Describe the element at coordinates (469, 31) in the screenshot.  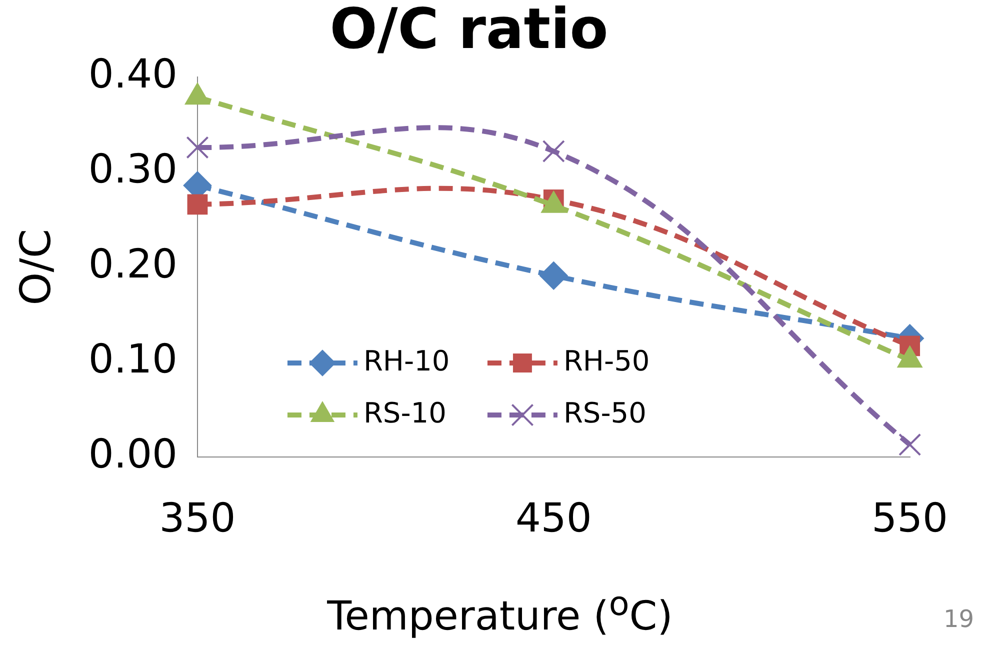
I see `chart-title: O/C ratio` at that location.